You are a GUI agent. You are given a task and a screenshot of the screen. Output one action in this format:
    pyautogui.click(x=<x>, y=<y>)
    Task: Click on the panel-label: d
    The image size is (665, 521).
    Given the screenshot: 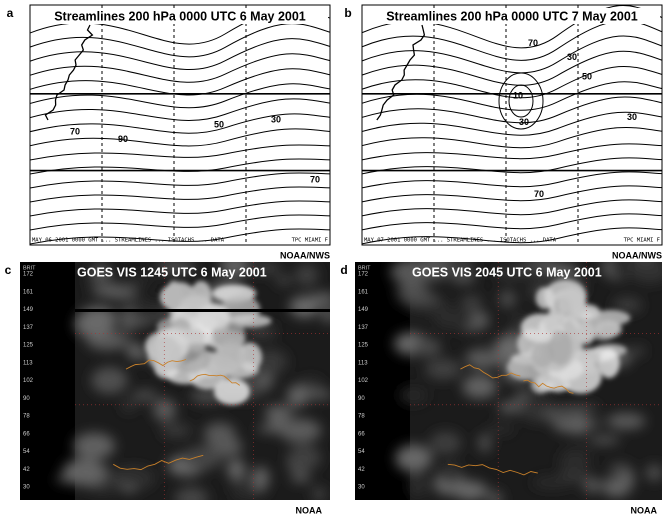 What is the action you would take?
    pyautogui.click(x=343, y=270)
    